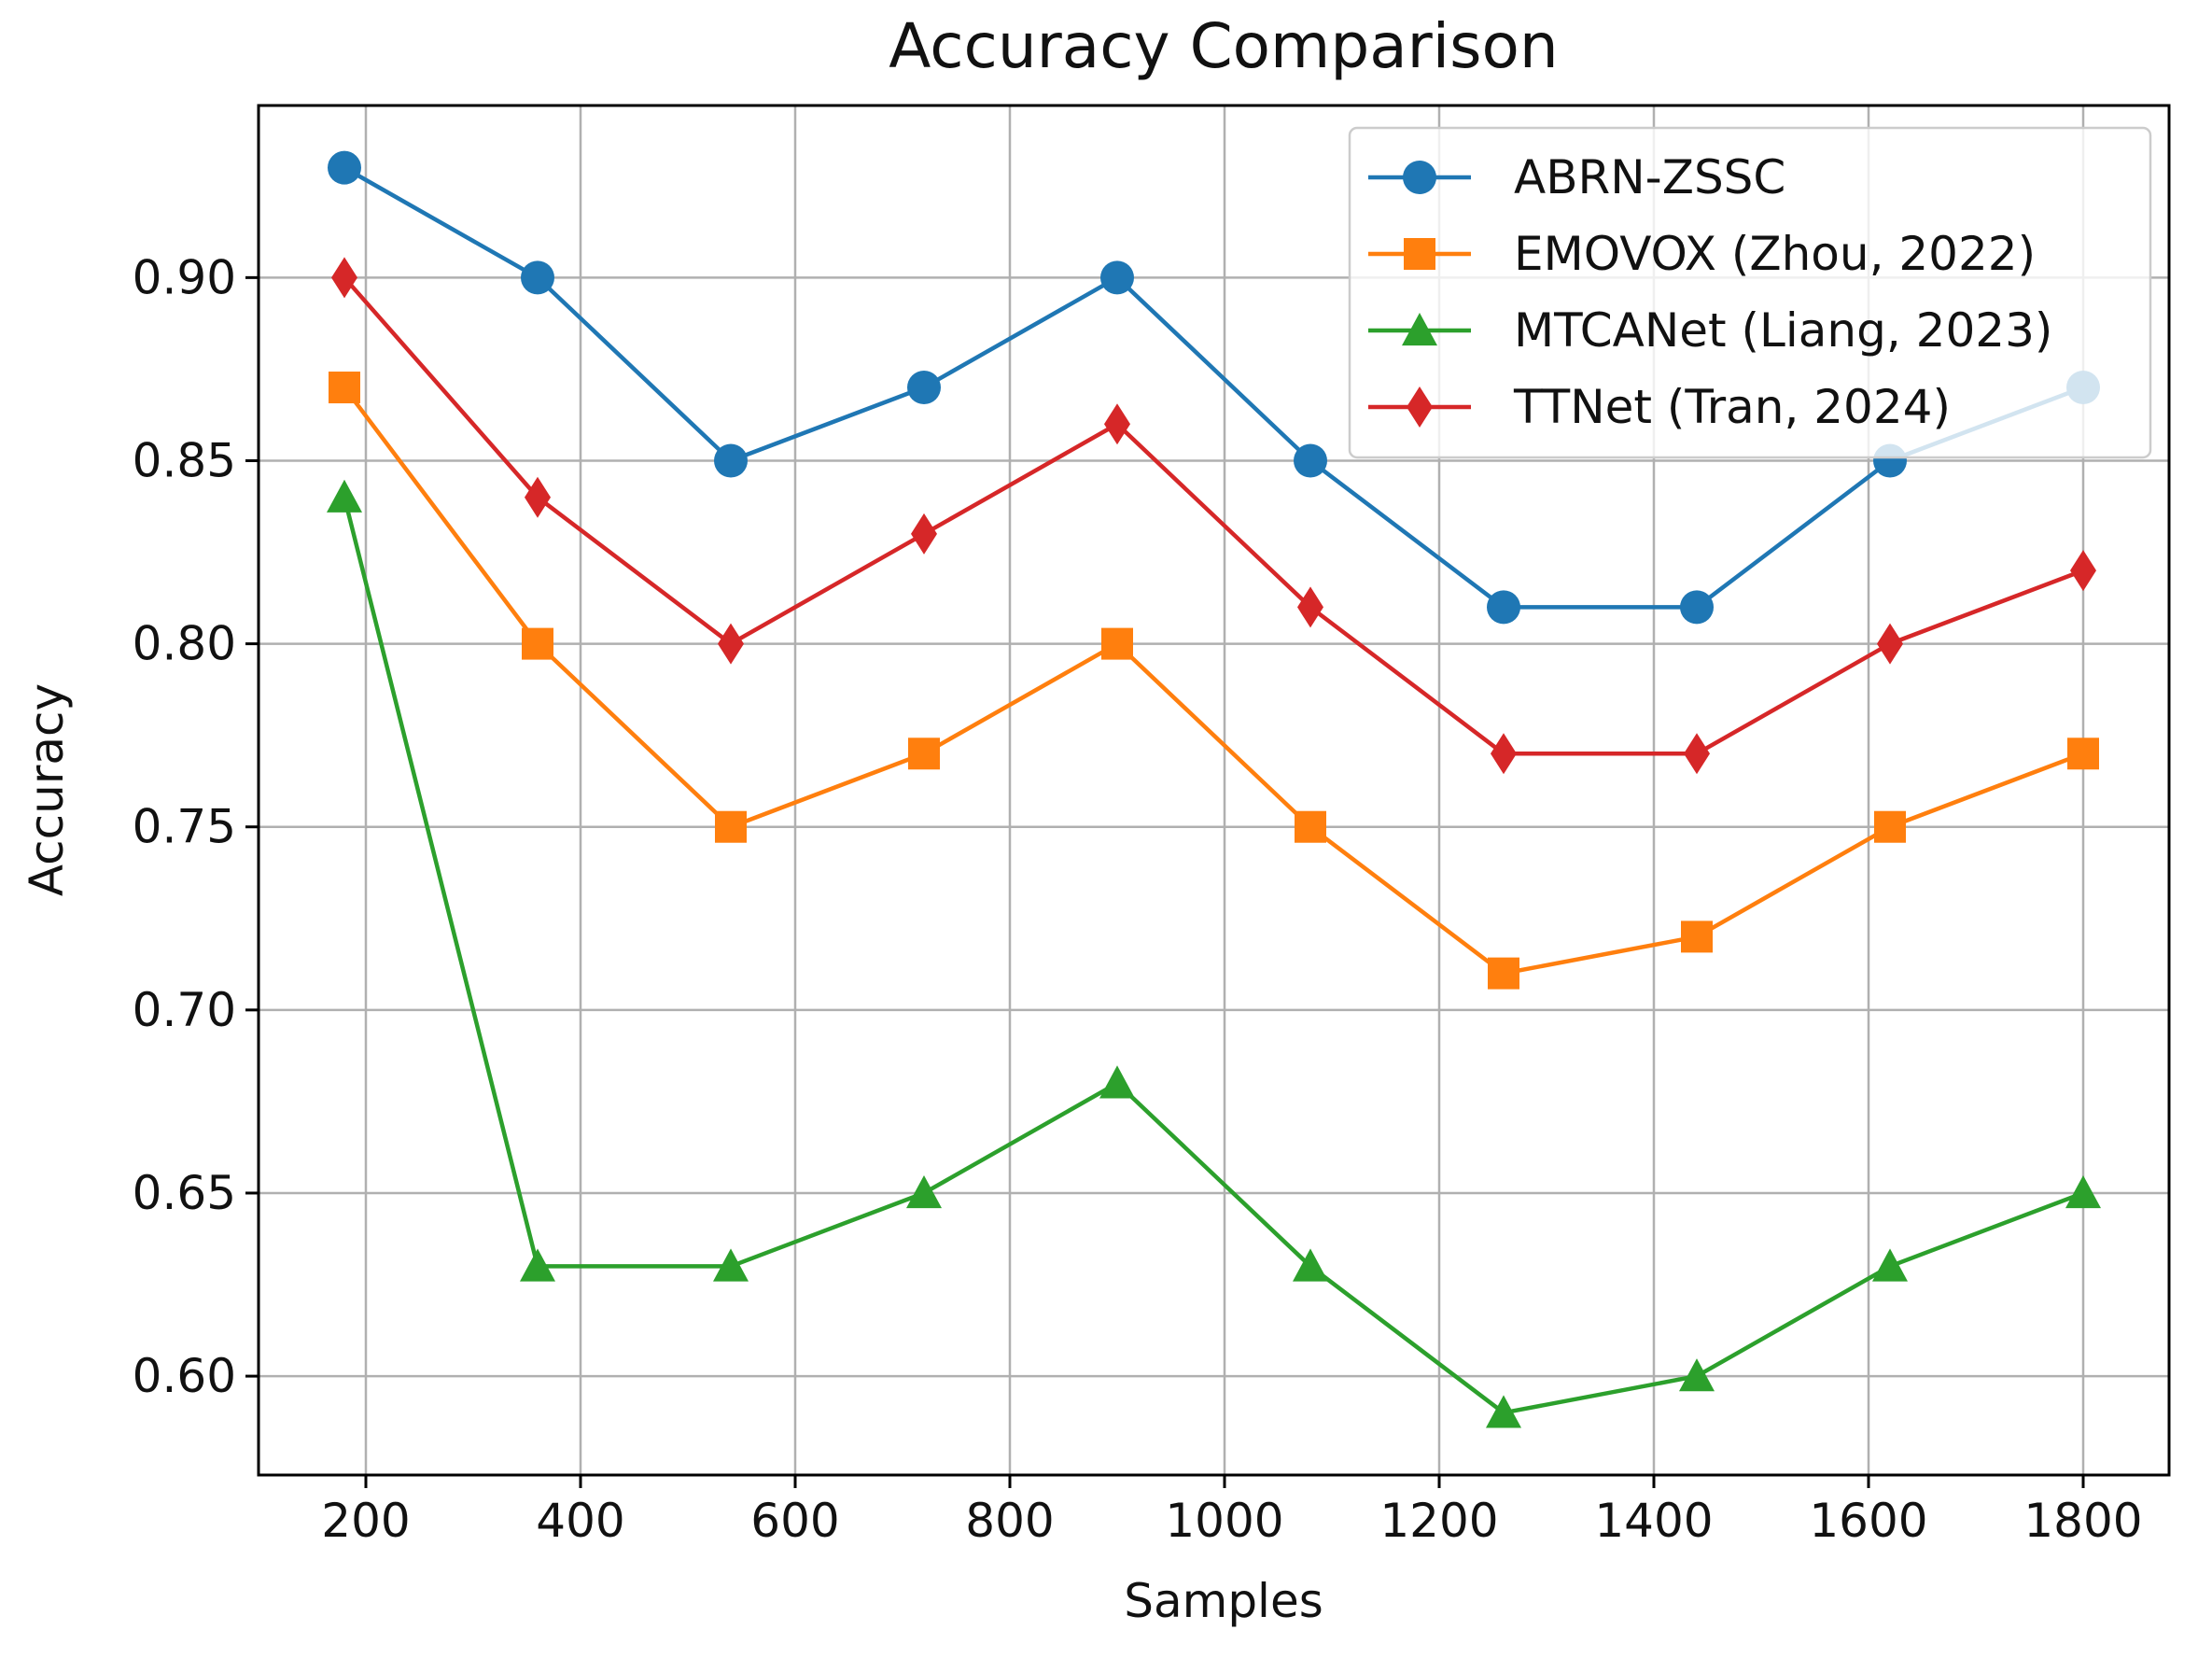  I want to click on y-tick-label: 0.65, so click(184, 1193).